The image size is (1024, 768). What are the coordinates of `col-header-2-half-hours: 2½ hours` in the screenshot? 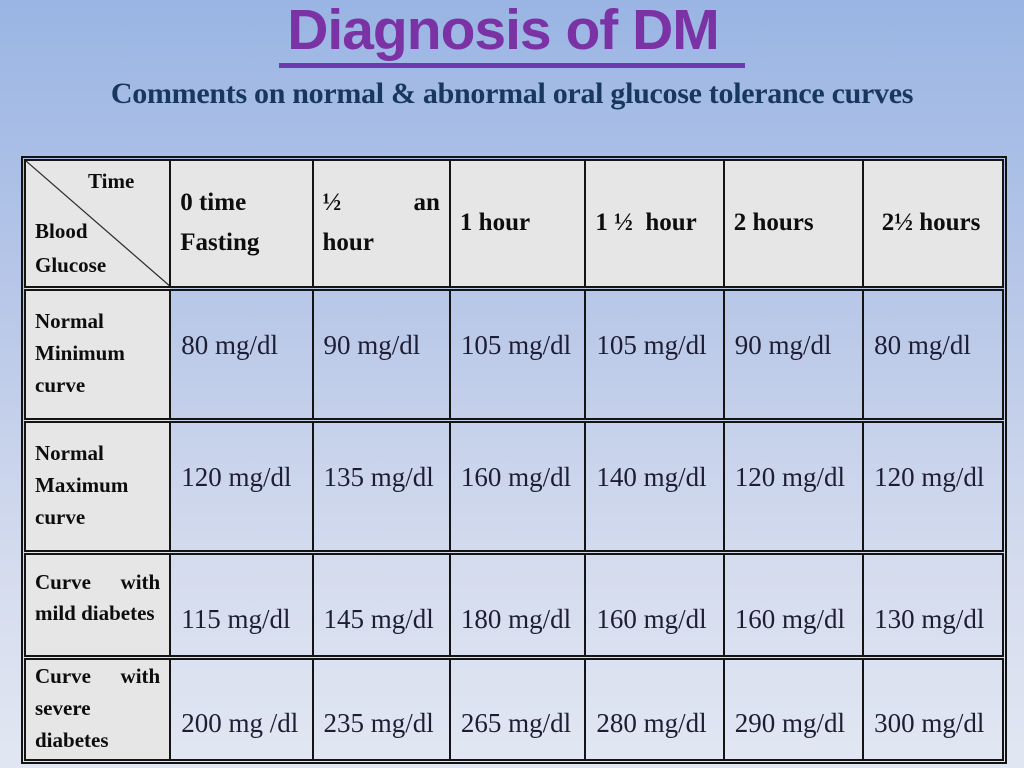 It's located at (933, 225).